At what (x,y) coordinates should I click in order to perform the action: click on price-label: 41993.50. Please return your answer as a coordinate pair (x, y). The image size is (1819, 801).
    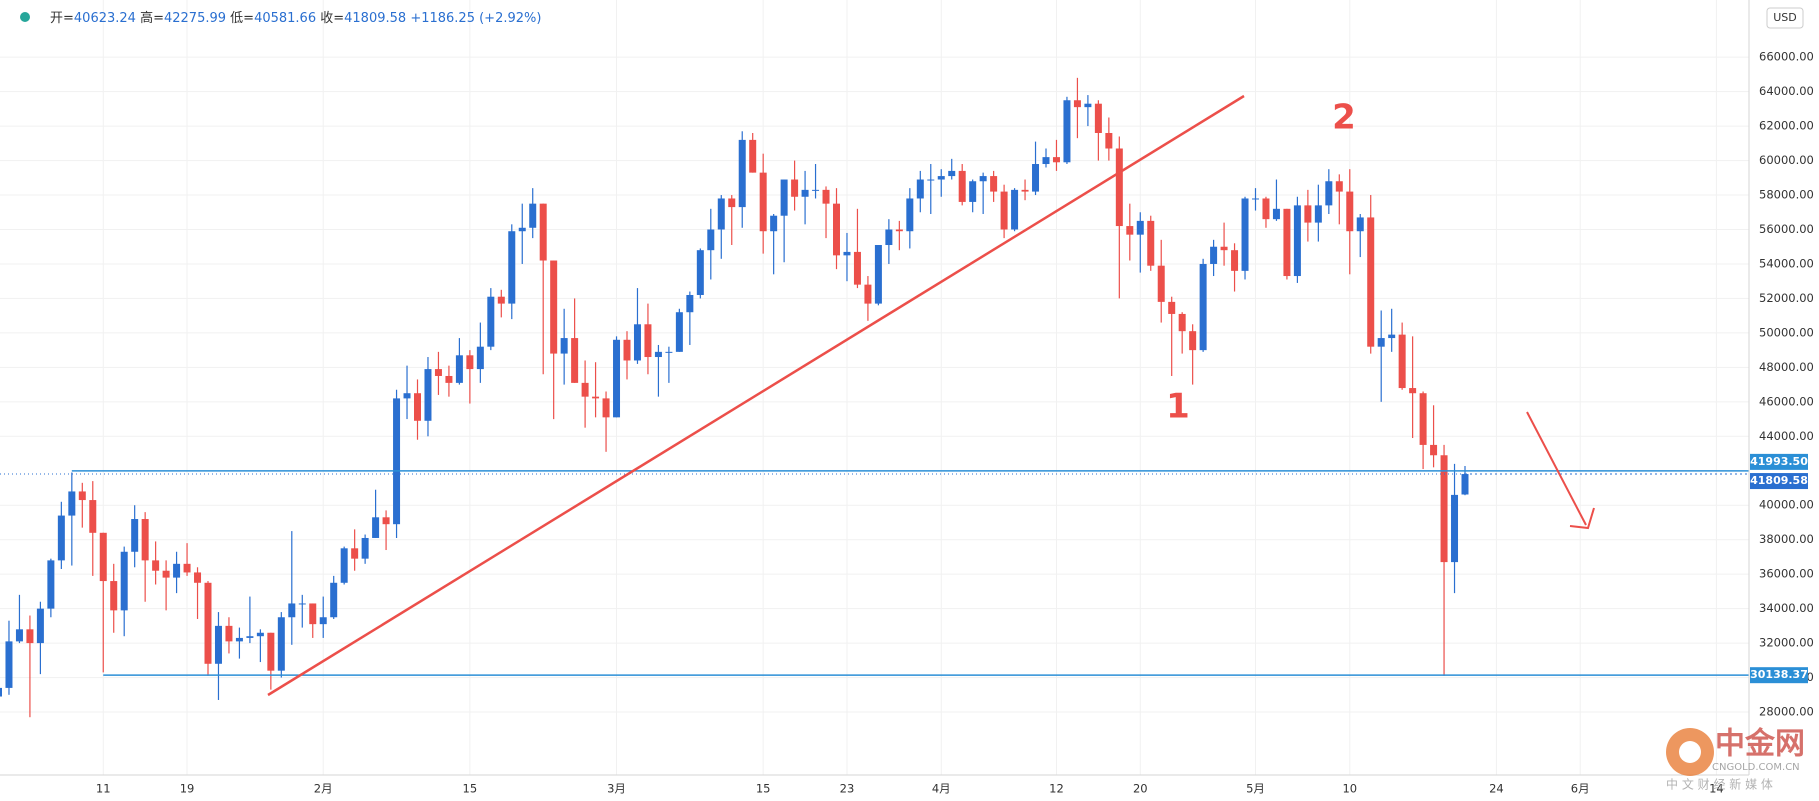
    Looking at the image, I should click on (1779, 461).